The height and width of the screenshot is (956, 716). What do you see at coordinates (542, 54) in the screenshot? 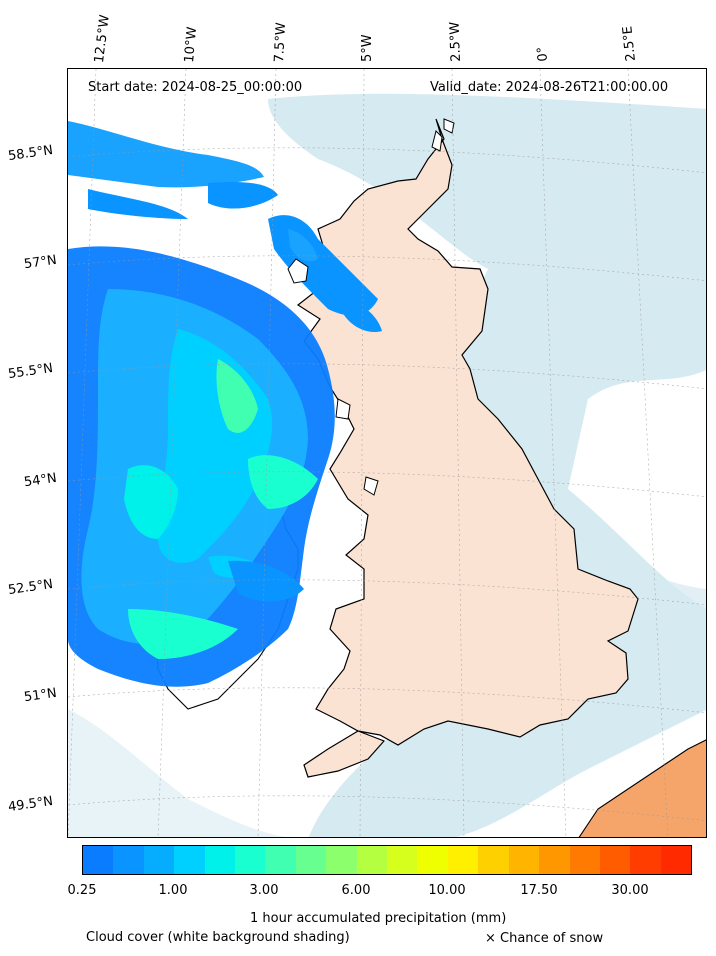
I see `lon-label-0: 0°` at bounding box center [542, 54].